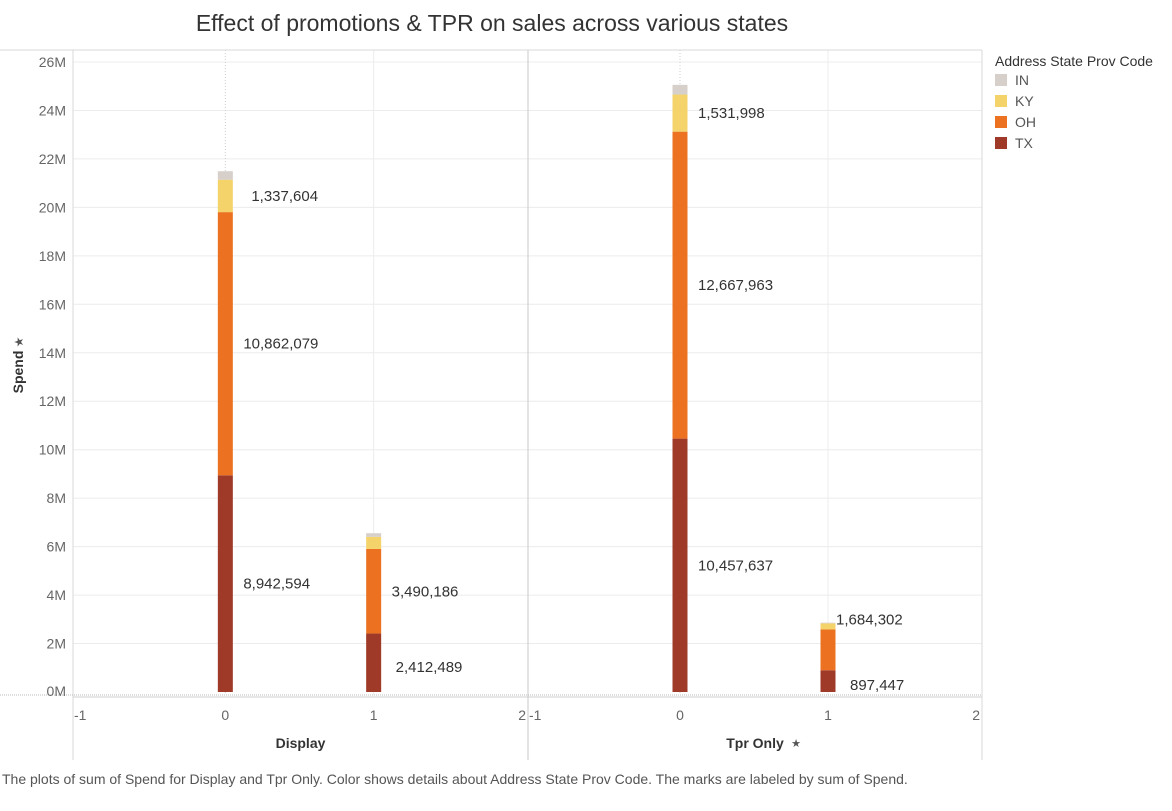  I want to click on data-label-ky: 1,337,604, so click(284, 196).